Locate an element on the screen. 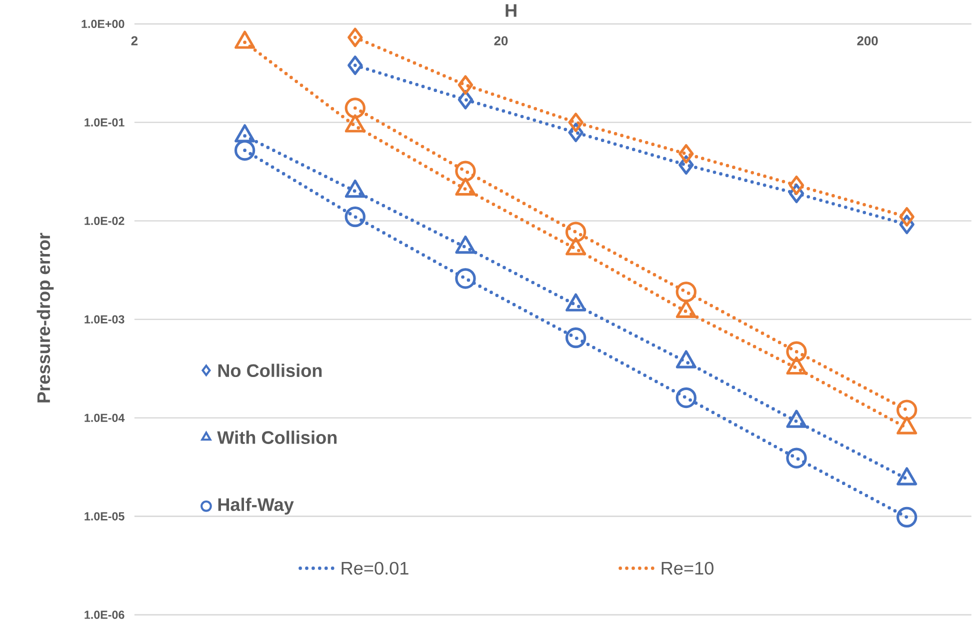 This screenshot has height=625, width=972. y-tick-label: 1.0E-04 is located at coordinates (104, 417).